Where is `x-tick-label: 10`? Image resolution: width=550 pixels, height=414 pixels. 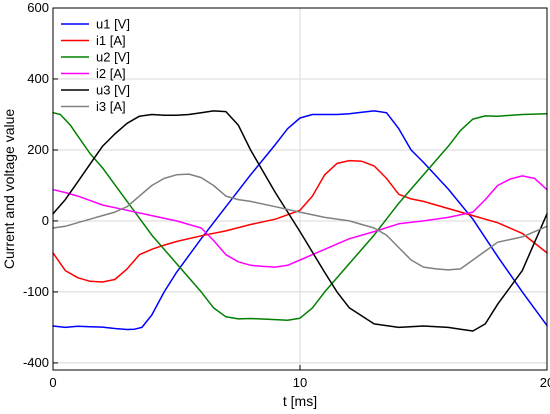
x-tick-label: 10 is located at coordinates (300, 382).